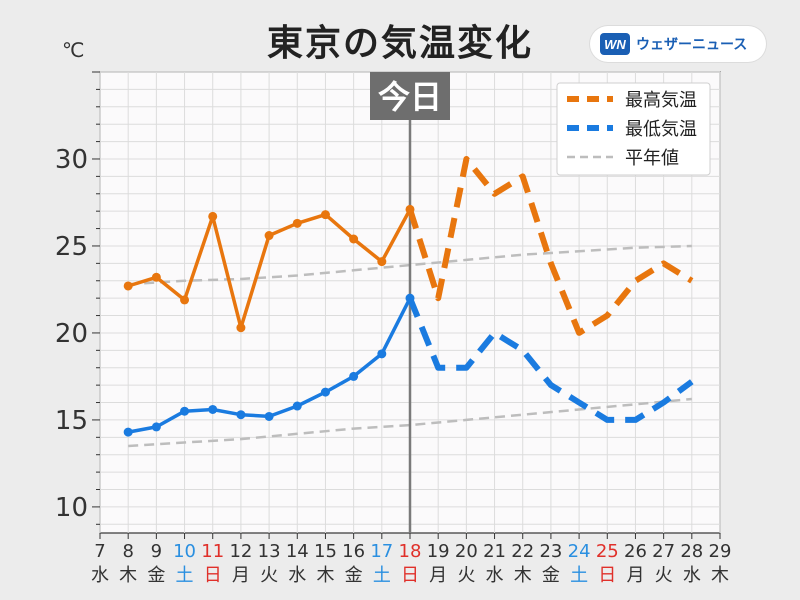 The width and height of the screenshot is (800, 600). I want to click on x-tick-date: 23, so click(550, 551).